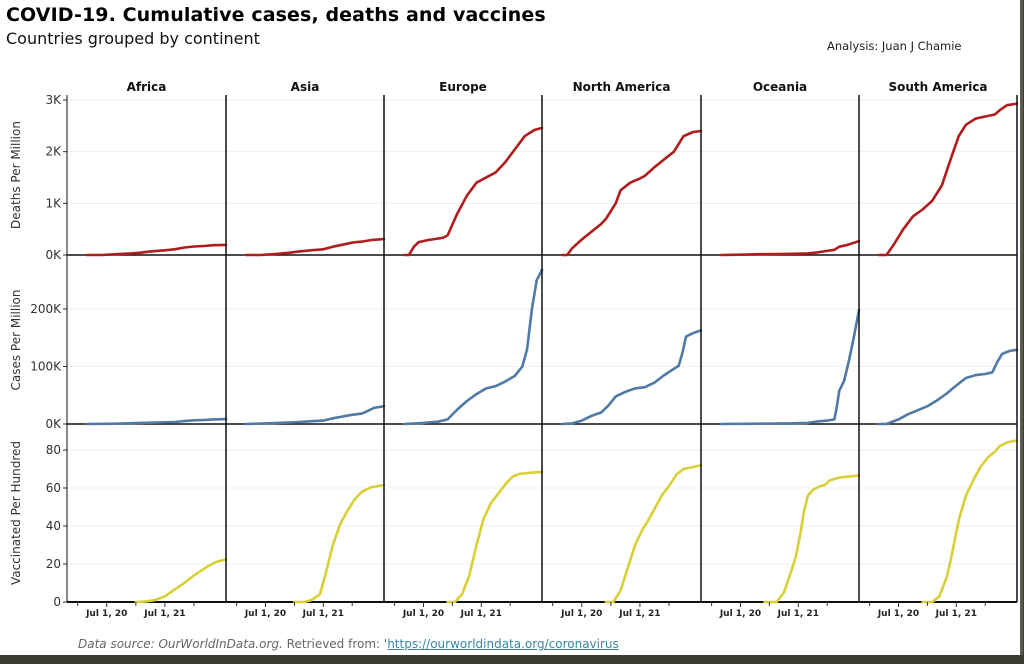 The image size is (1024, 664). I want to click on series-line-vaccinated-asia, so click(339, 543).